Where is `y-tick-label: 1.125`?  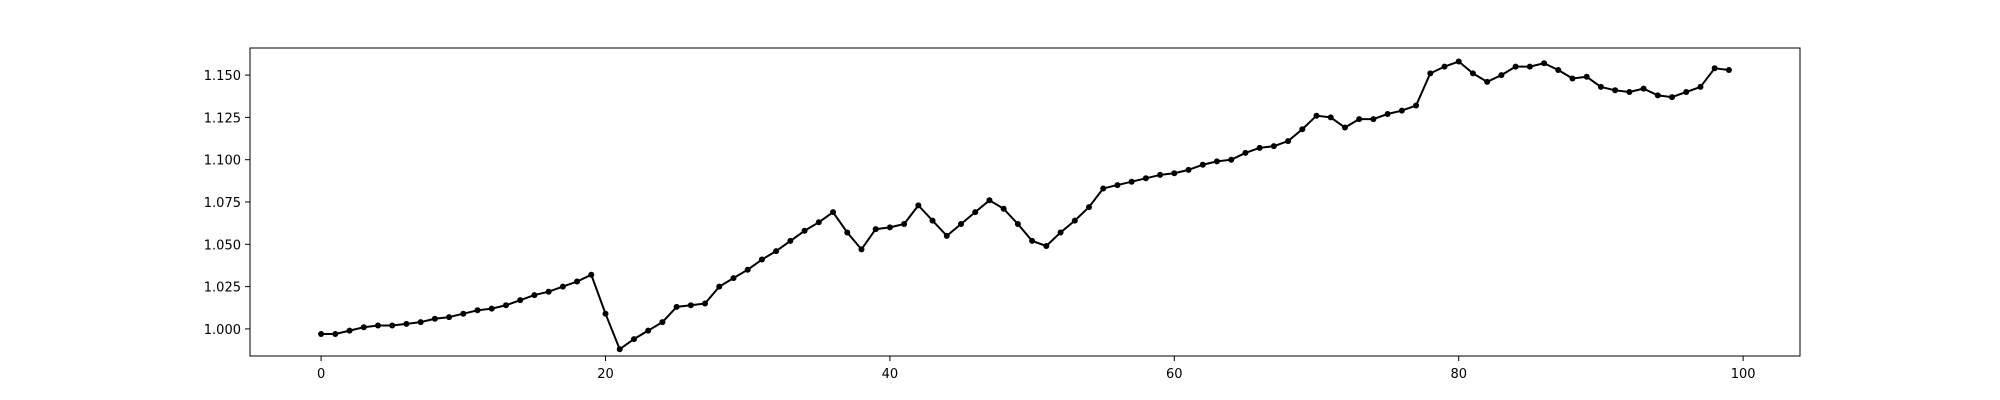 y-tick-label: 1.125 is located at coordinates (222, 118).